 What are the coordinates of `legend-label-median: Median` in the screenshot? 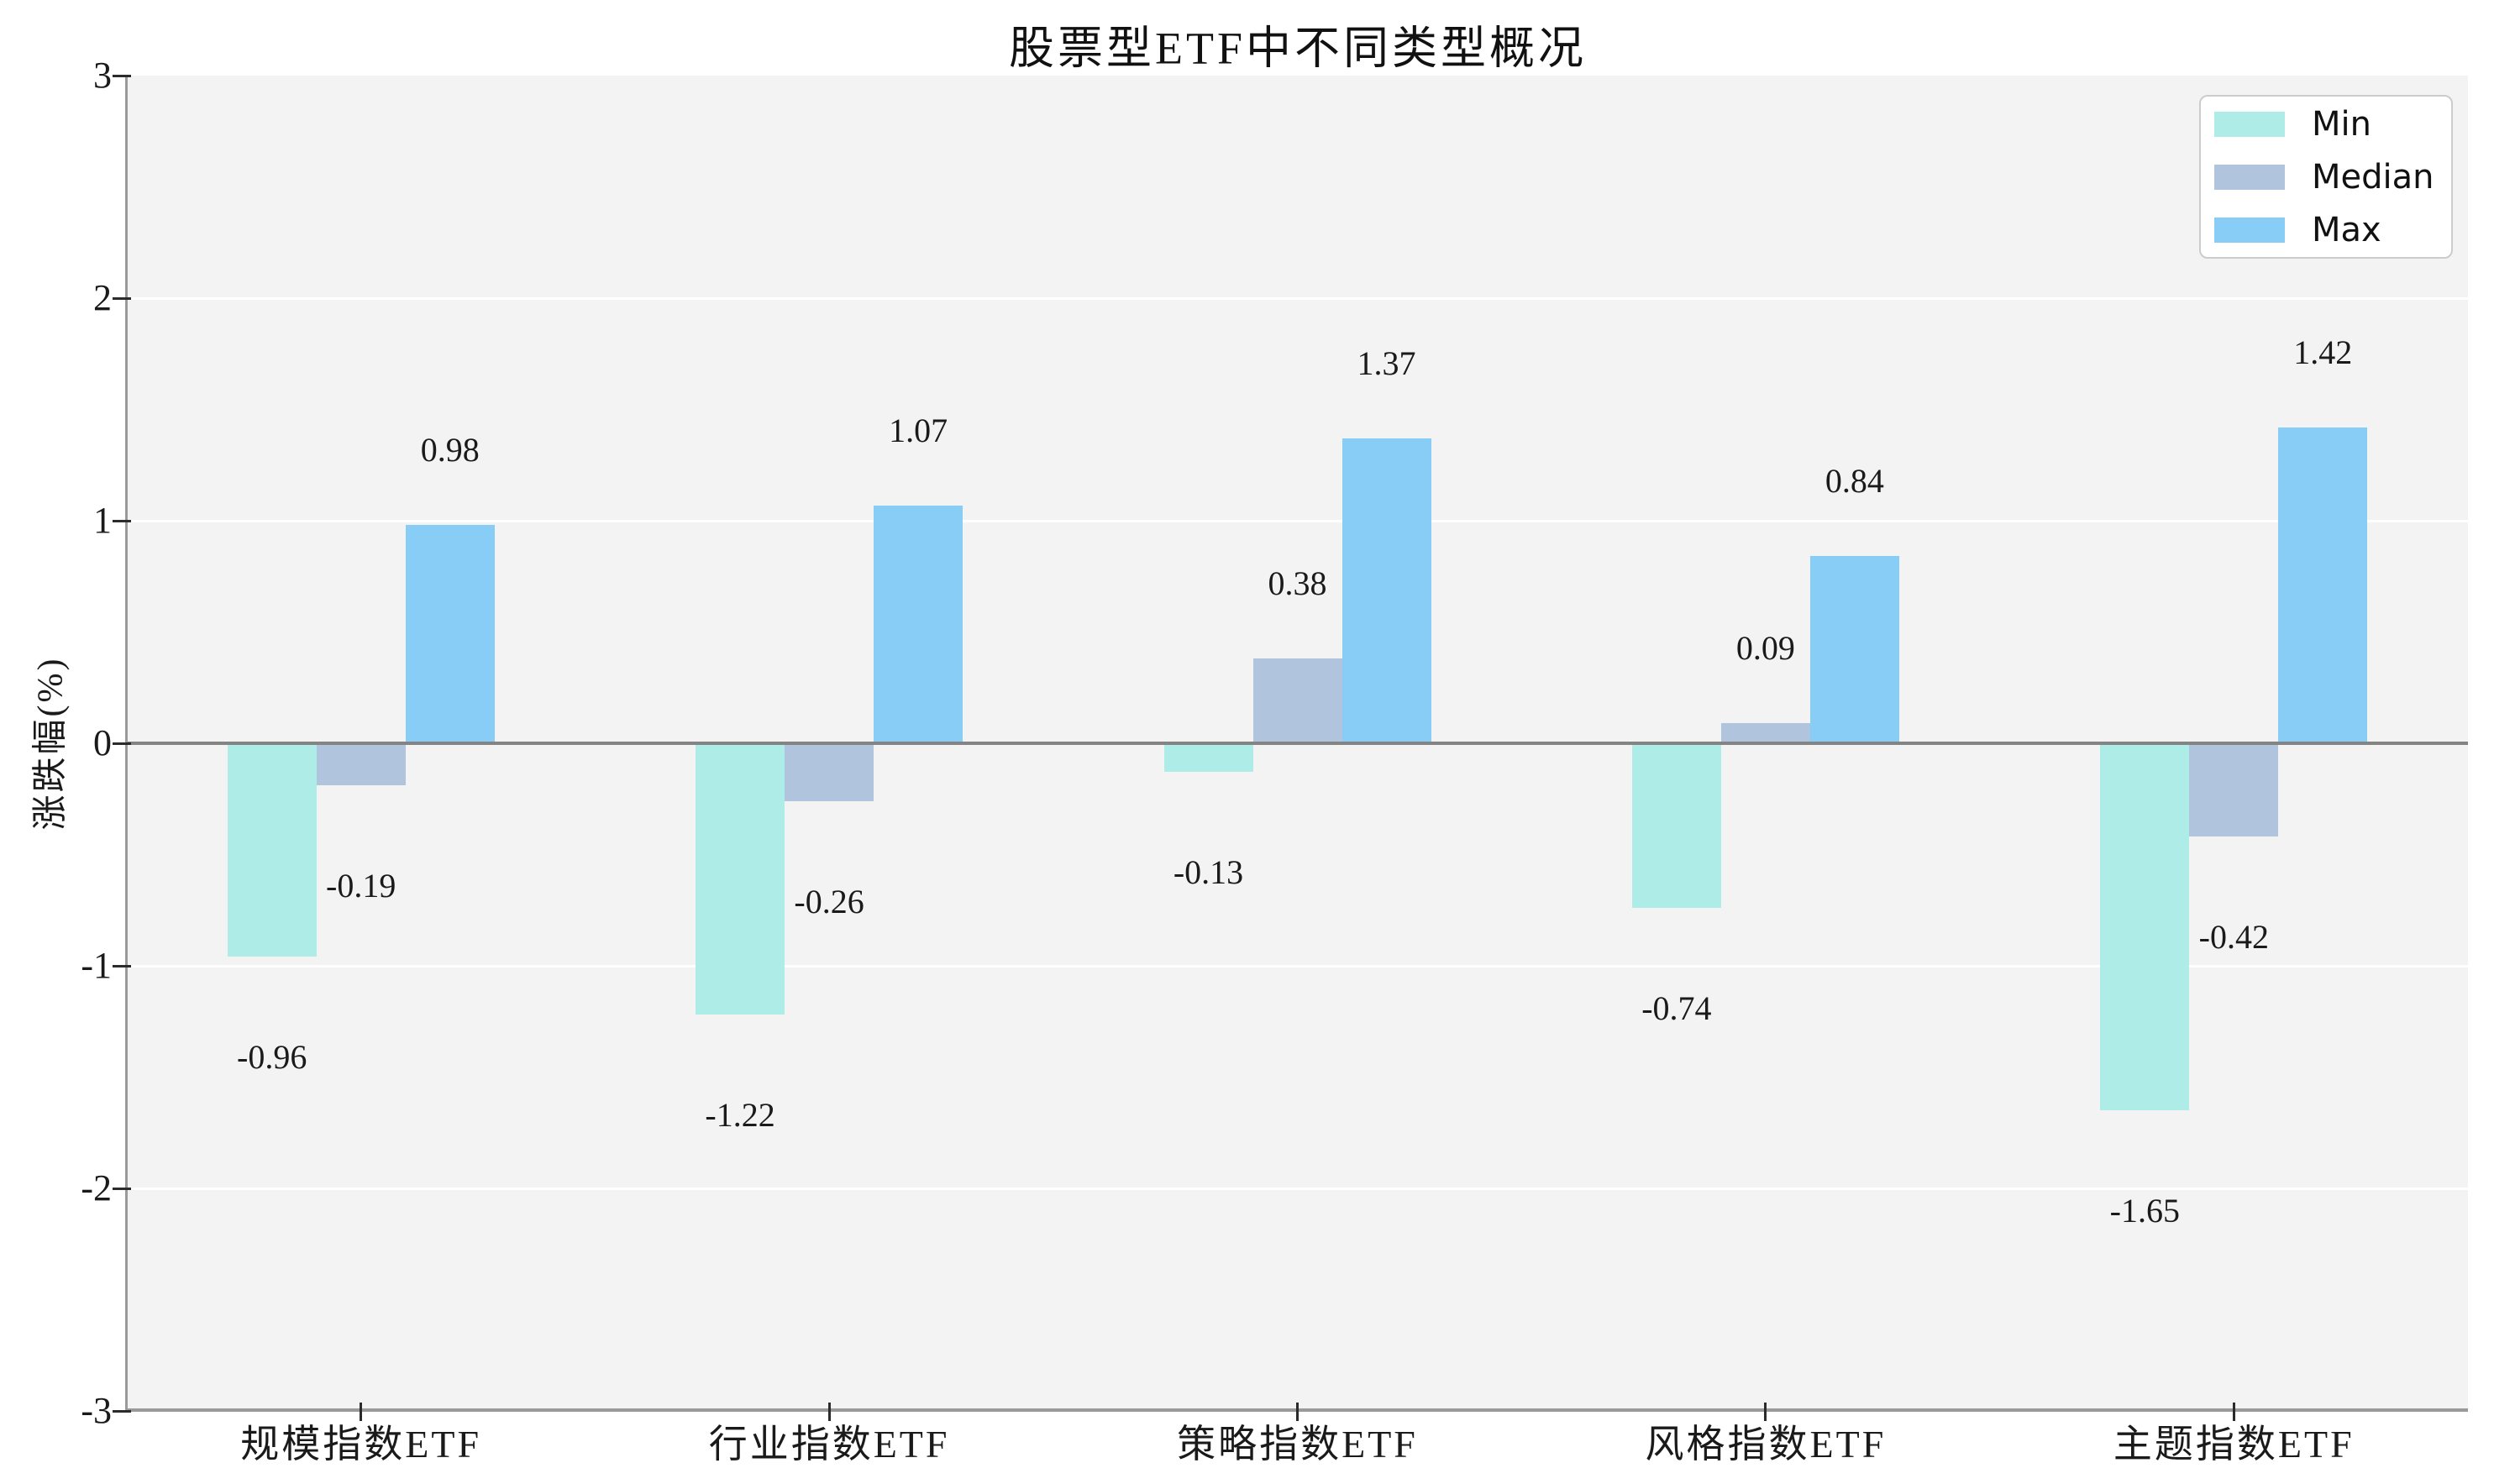 It's located at (2373, 177).